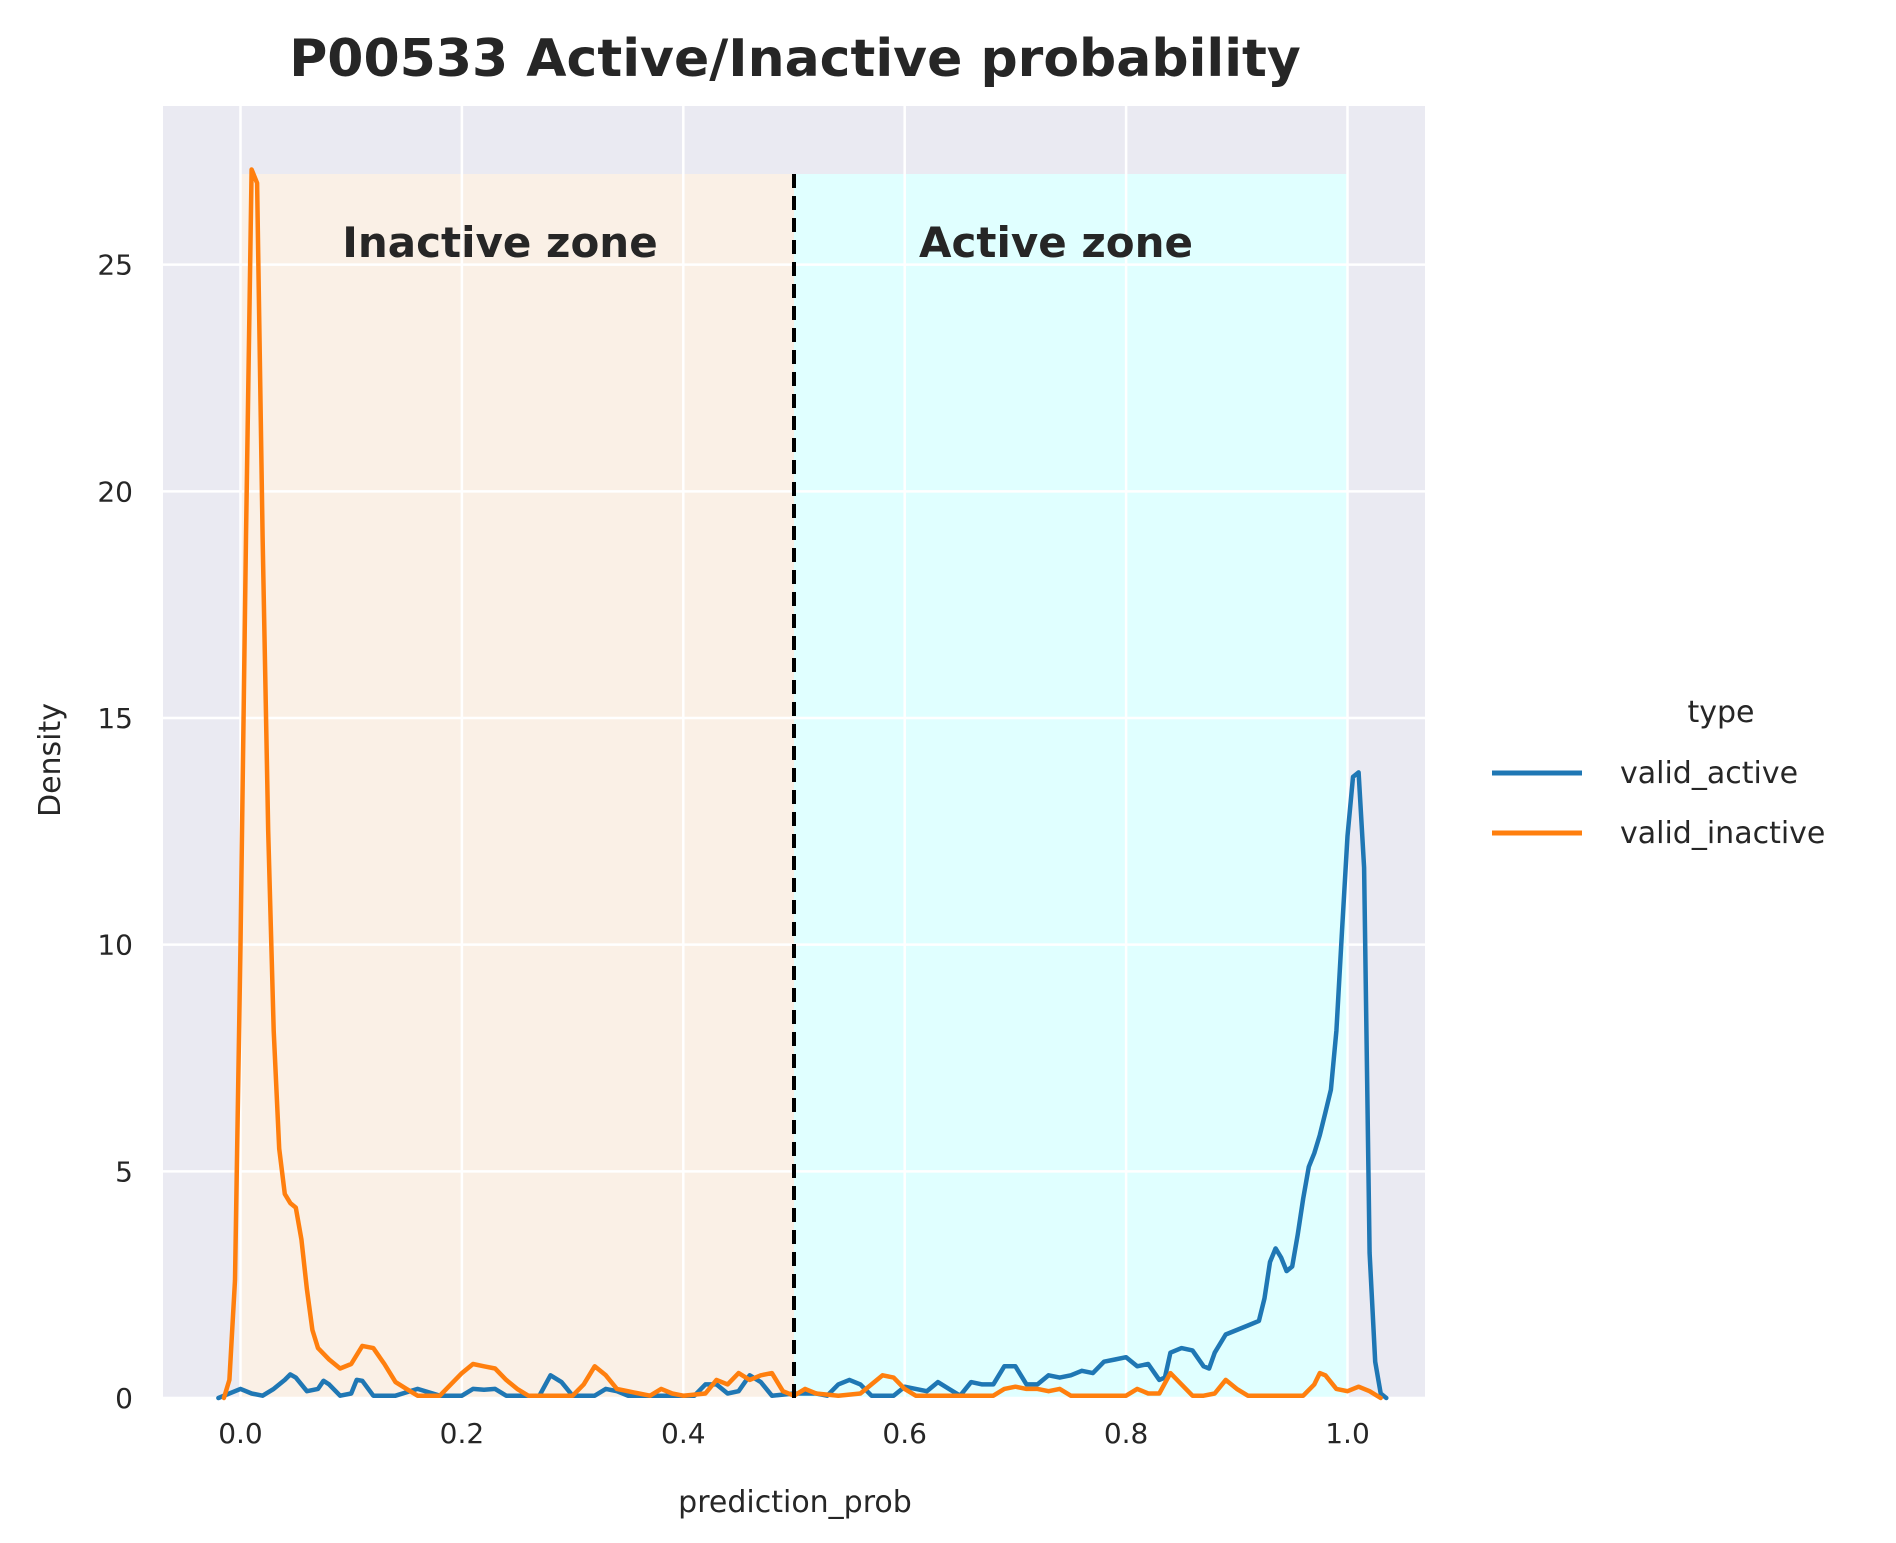 The height and width of the screenshot is (1543, 1896). What do you see at coordinates (1126, 1433) in the screenshot?
I see `x-tick-label: 0.8` at bounding box center [1126, 1433].